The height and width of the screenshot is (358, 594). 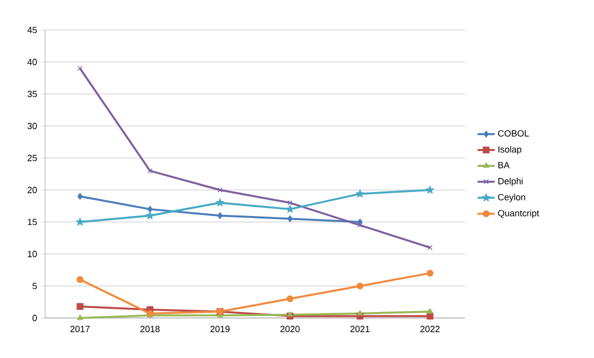 I want to click on y-tick-label: 0, so click(x=34, y=318).